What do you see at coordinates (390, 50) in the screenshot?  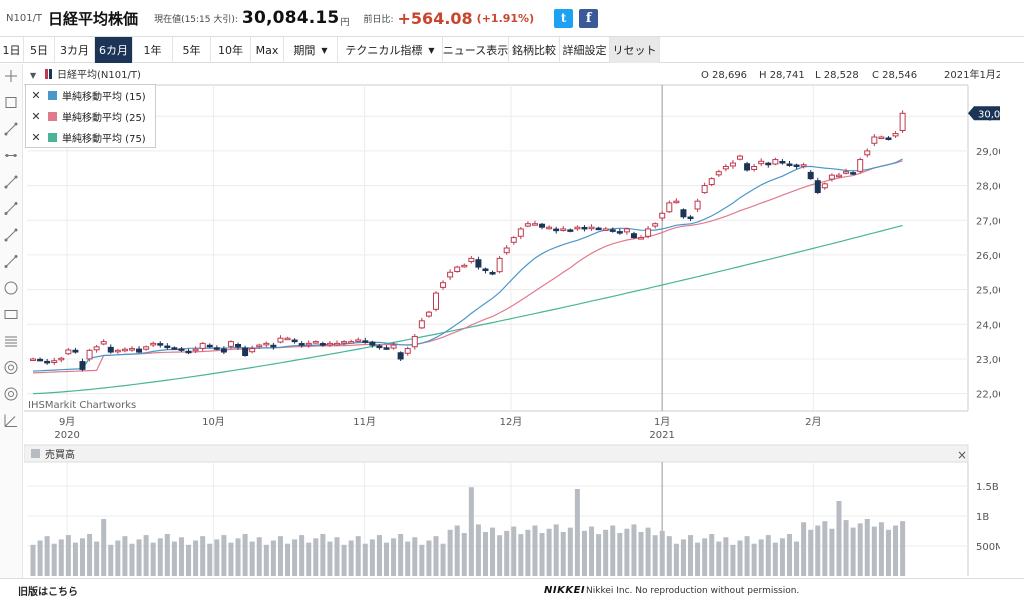 I see `toolbar-button-9: テクニカル指標 ▼` at bounding box center [390, 50].